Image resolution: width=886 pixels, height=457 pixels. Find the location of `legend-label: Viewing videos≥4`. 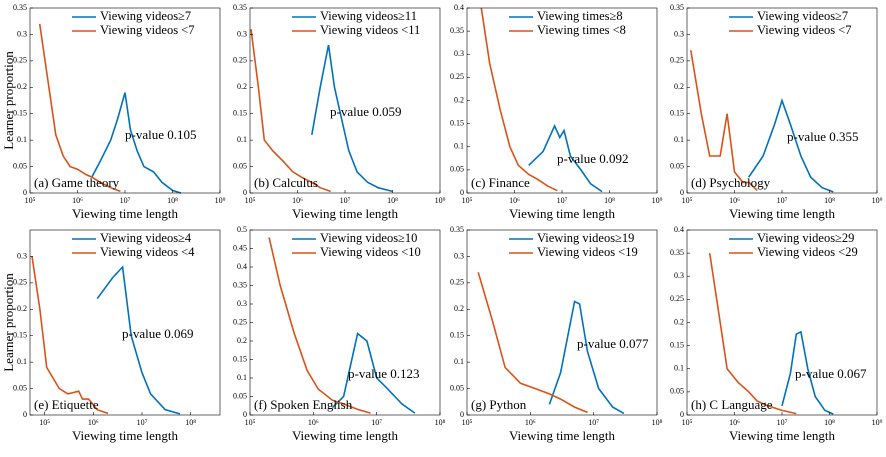

legend-label: Viewing videos≥4 is located at coordinates (146, 238).